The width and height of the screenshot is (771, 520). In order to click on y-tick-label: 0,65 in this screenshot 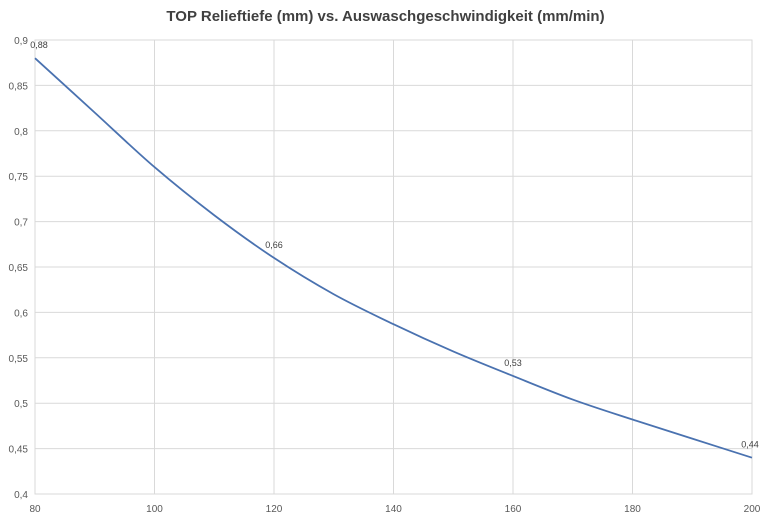, I will do `click(19, 268)`.